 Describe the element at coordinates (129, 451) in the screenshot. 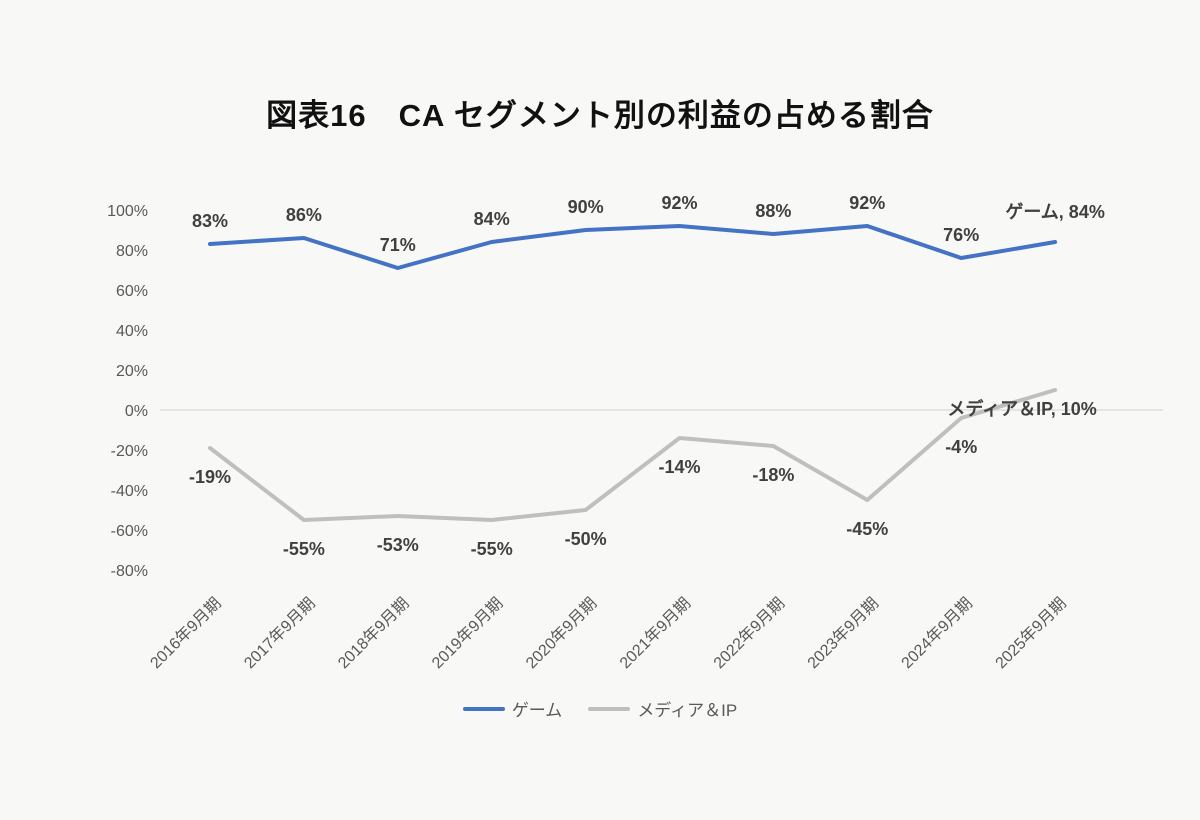

I see `y-axis-tick: -20%` at that location.